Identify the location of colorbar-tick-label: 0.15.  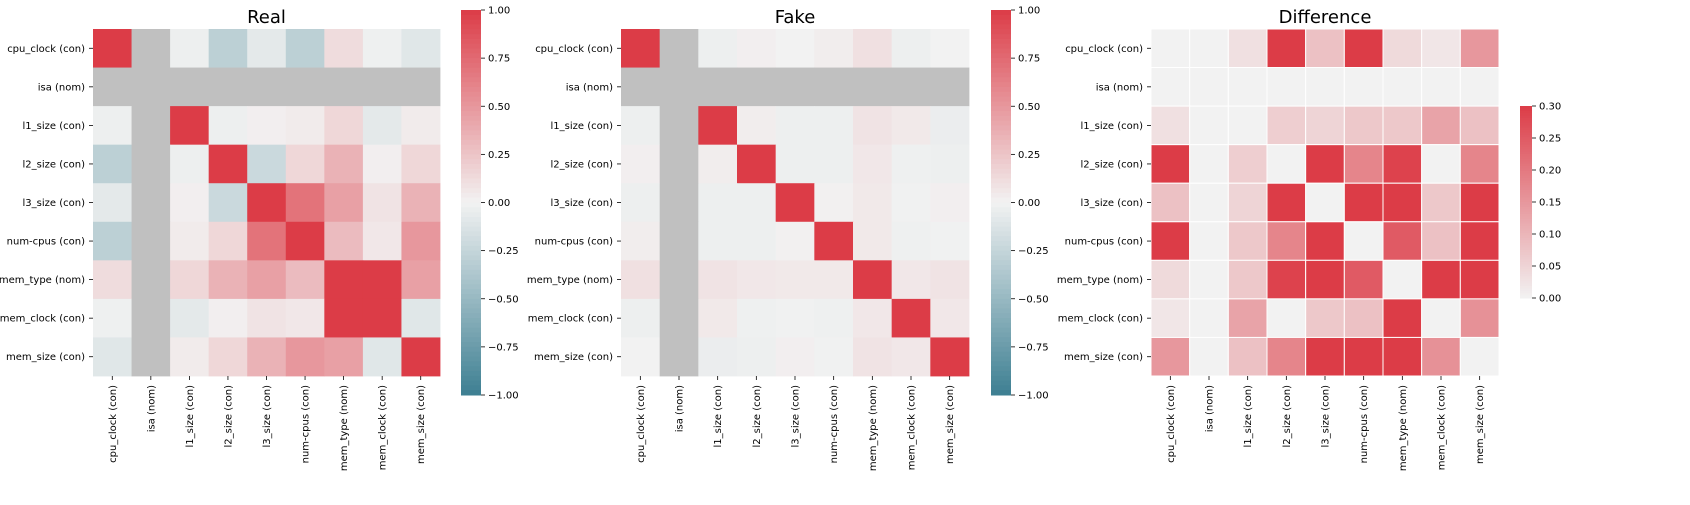
(1550, 203).